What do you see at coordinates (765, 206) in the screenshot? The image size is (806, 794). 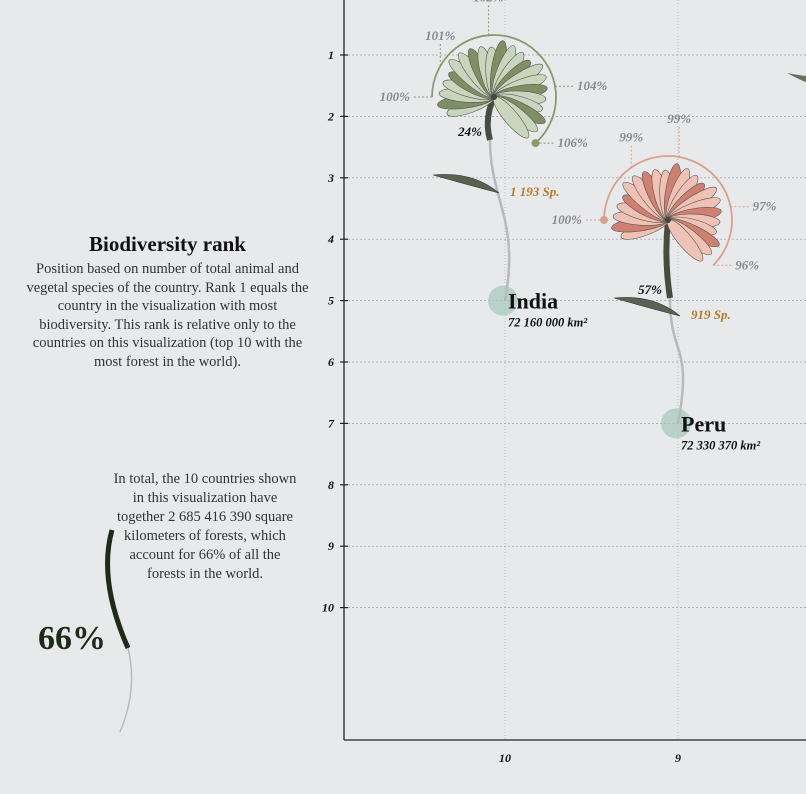 I see `arc-percent-label: 97%` at bounding box center [765, 206].